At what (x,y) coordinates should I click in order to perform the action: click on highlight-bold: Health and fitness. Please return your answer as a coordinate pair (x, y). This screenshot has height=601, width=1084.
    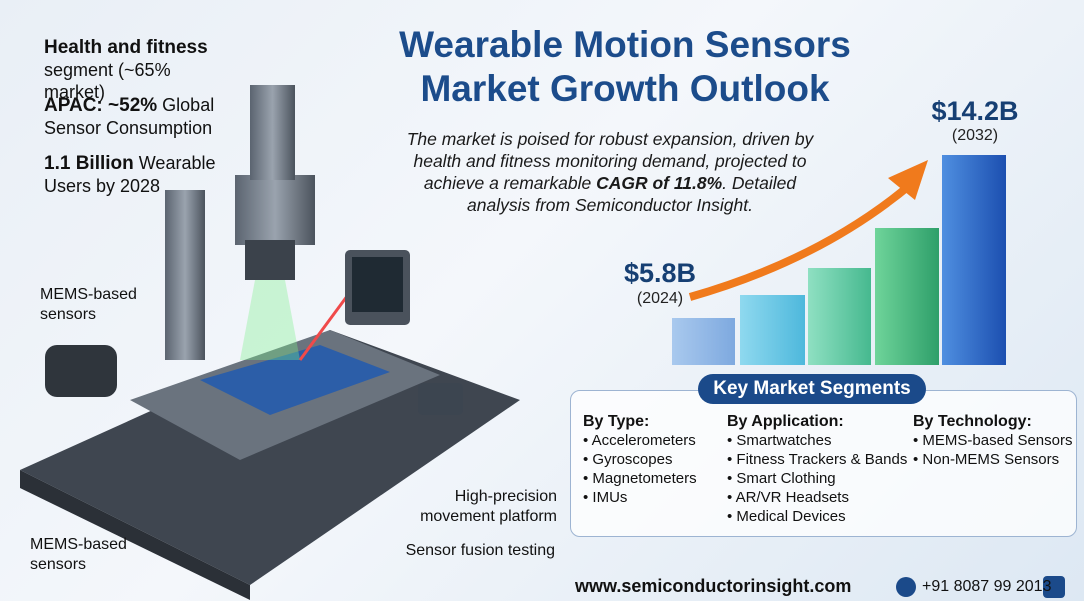
    Looking at the image, I should click on (126, 47).